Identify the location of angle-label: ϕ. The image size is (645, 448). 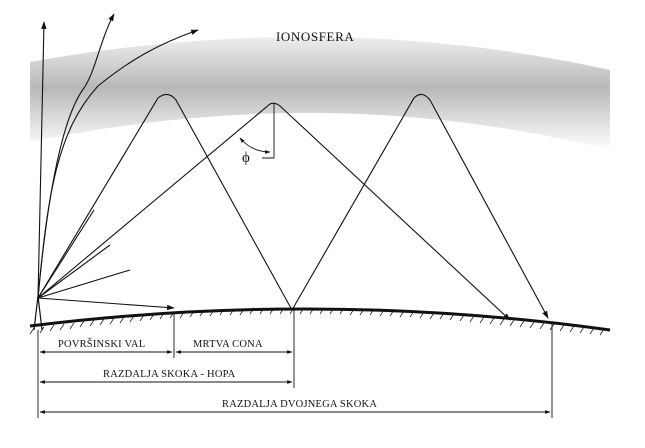
(246, 158).